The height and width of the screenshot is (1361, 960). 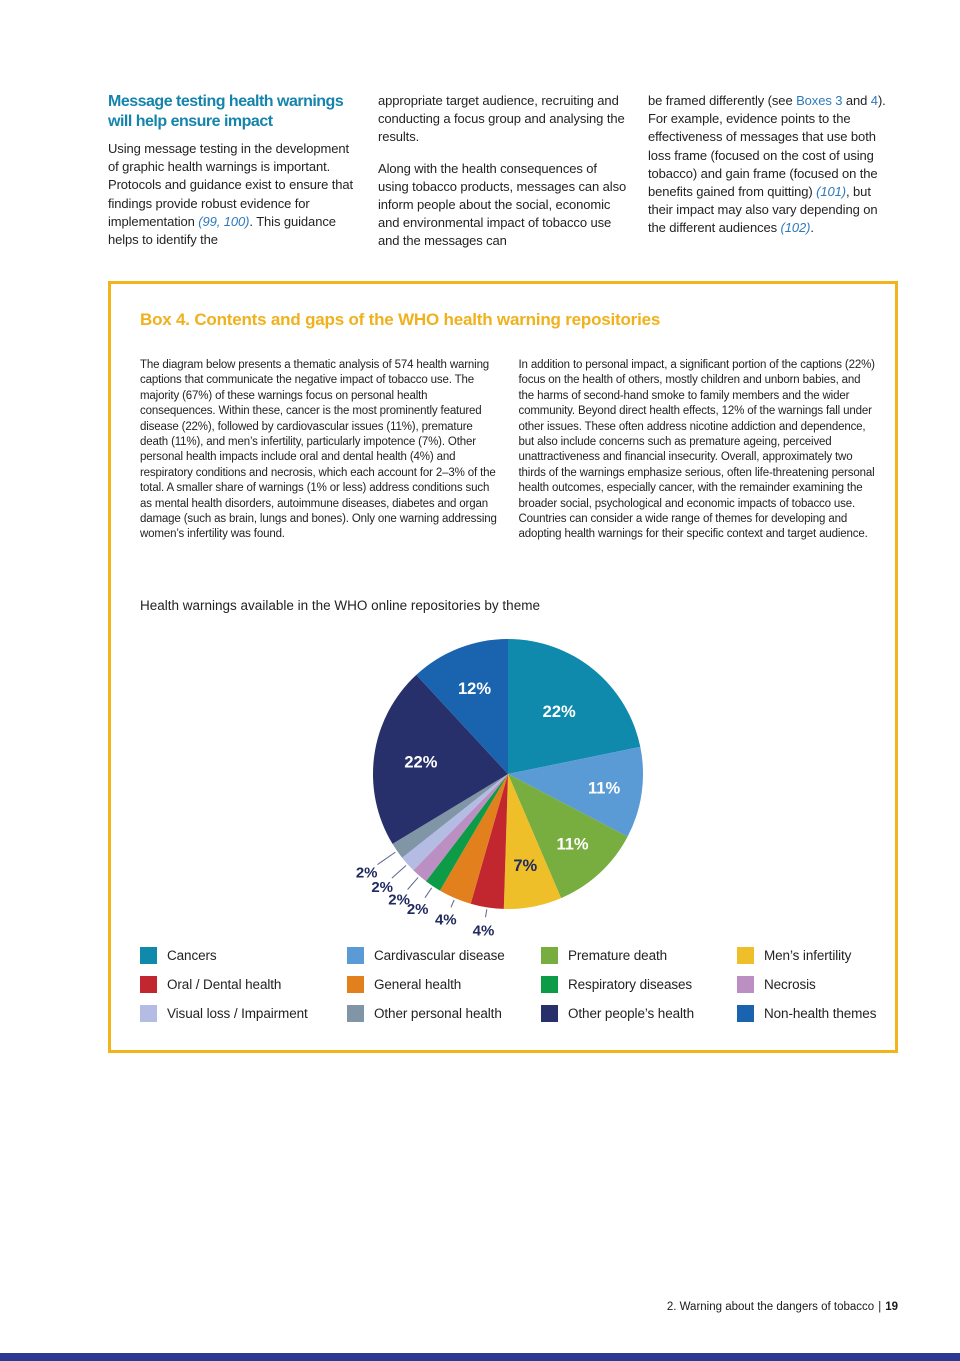 What do you see at coordinates (891, 1307) in the screenshot?
I see `footer-page-number: 19` at bounding box center [891, 1307].